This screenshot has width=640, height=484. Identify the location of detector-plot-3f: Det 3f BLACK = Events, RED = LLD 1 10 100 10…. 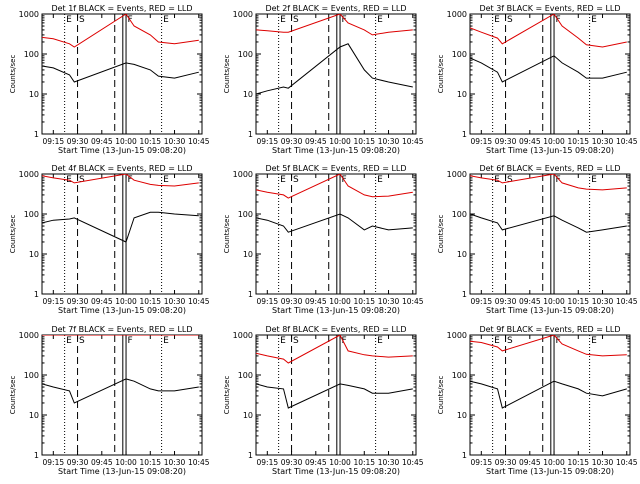
(537, 79).